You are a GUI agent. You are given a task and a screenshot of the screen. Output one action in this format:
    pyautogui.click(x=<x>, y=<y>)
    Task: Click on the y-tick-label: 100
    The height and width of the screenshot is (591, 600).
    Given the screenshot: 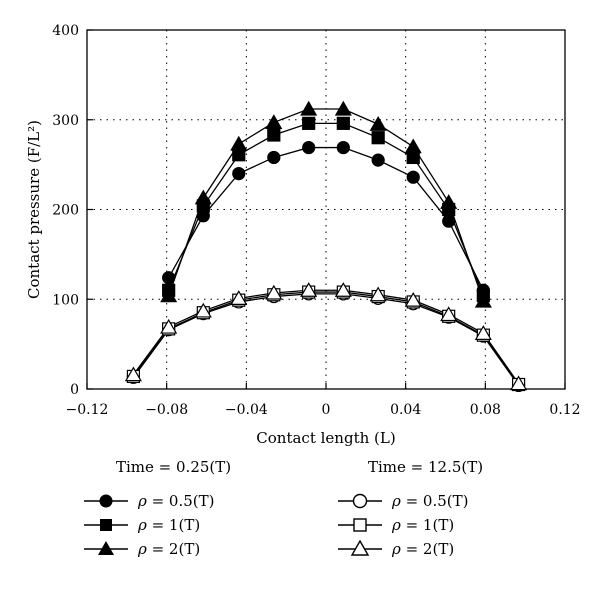 What is the action you would take?
    pyautogui.click(x=65, y=300)
    